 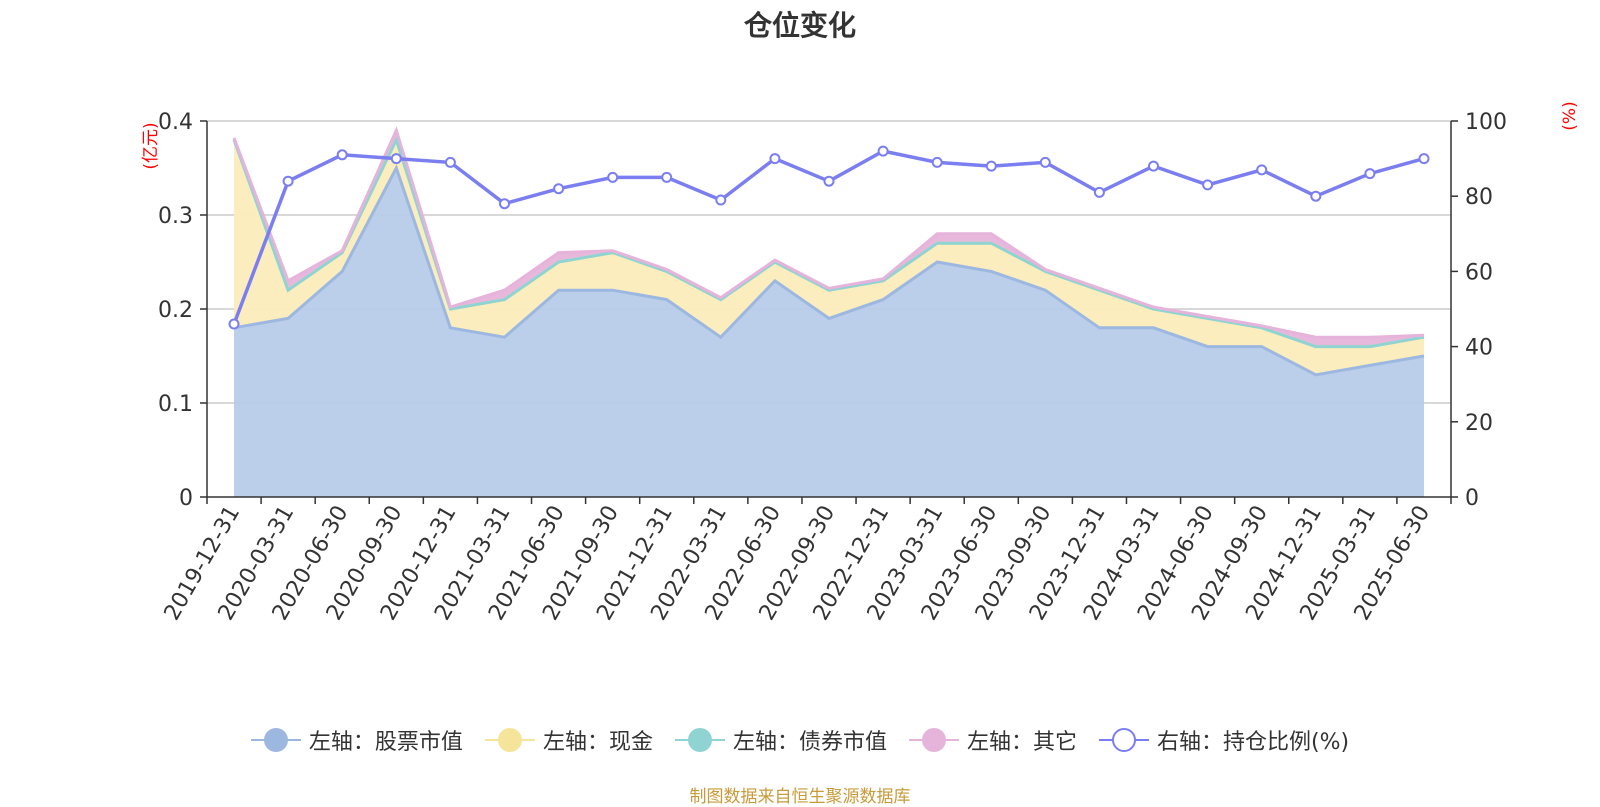 What do you see at coordinates (699, 740) in the screenshot?
I see `legend-bond-marker` at bounding box center [699, 740].